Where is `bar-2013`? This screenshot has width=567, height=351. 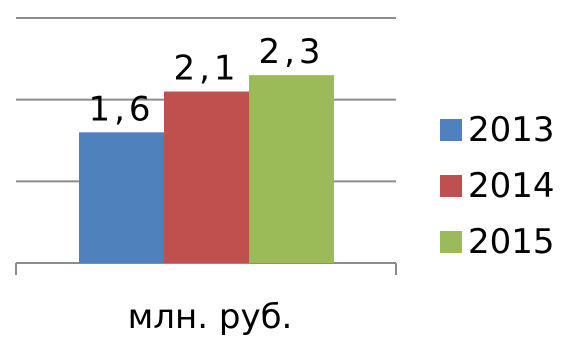
bar-2013 is located at coordinates (121, 197).